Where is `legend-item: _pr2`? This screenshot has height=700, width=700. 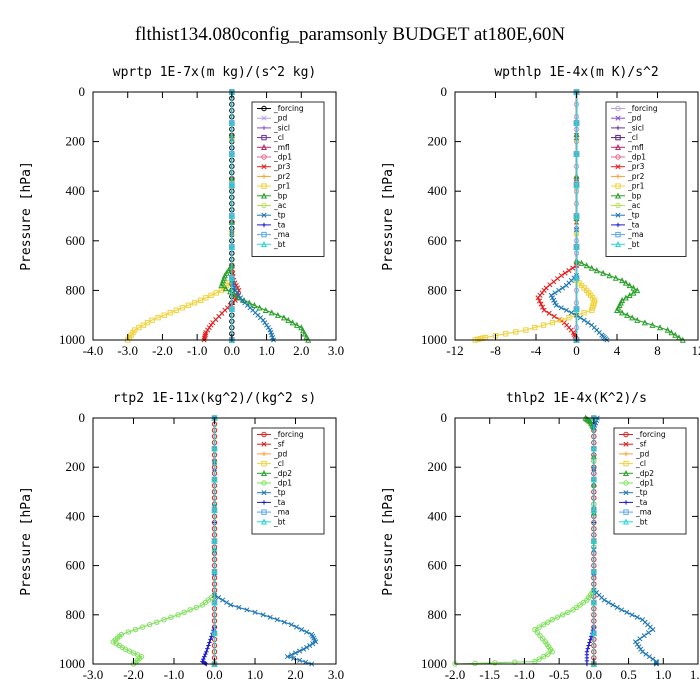
legend-item: _pr2 is located at coordinates (628, 176).